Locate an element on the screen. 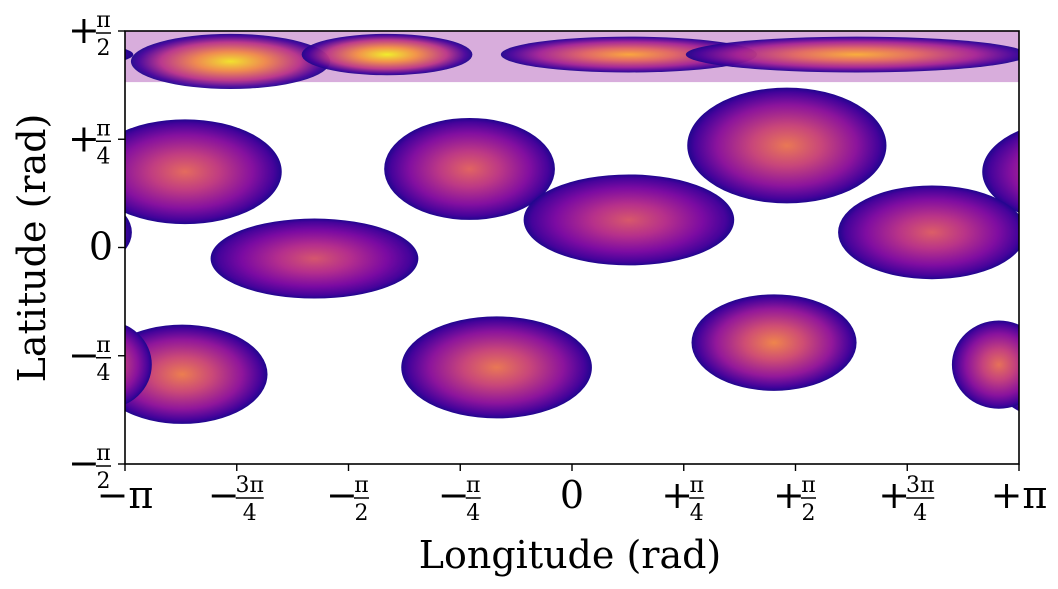 This screenshot has height=589, width=1058. x-tick-label: 0 is located at coordinates (572, 495).